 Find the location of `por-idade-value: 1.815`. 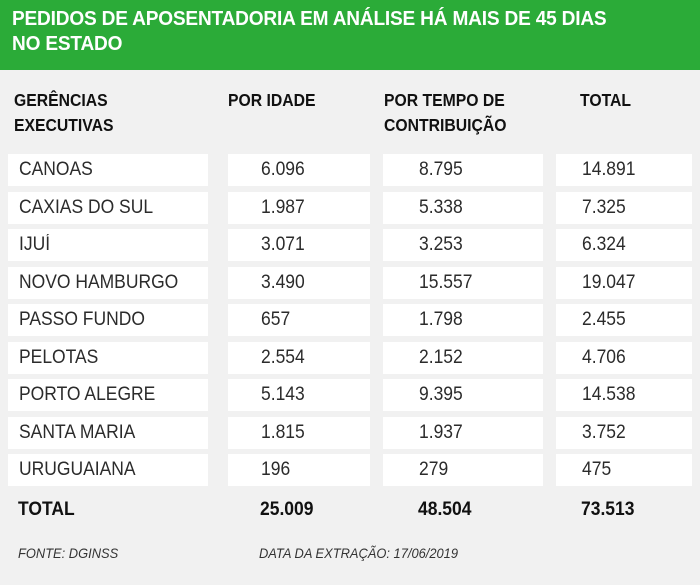

por-idade-value: 1.815 is located at coordinates (283, 432).